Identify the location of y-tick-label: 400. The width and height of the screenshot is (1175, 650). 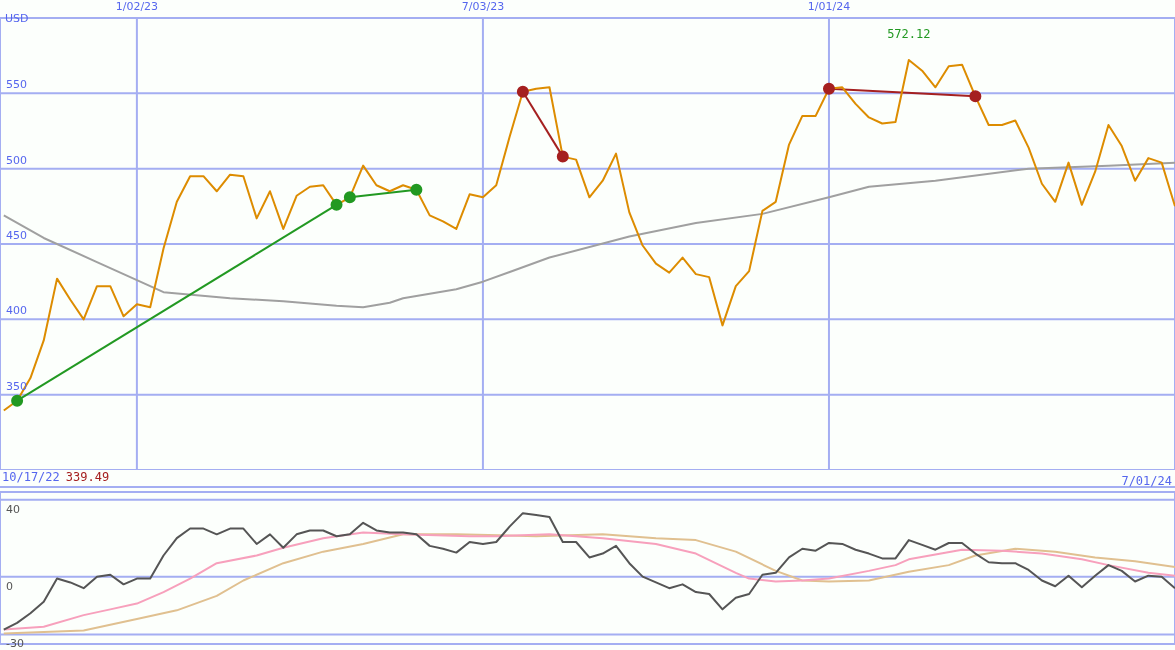
(16, 311).